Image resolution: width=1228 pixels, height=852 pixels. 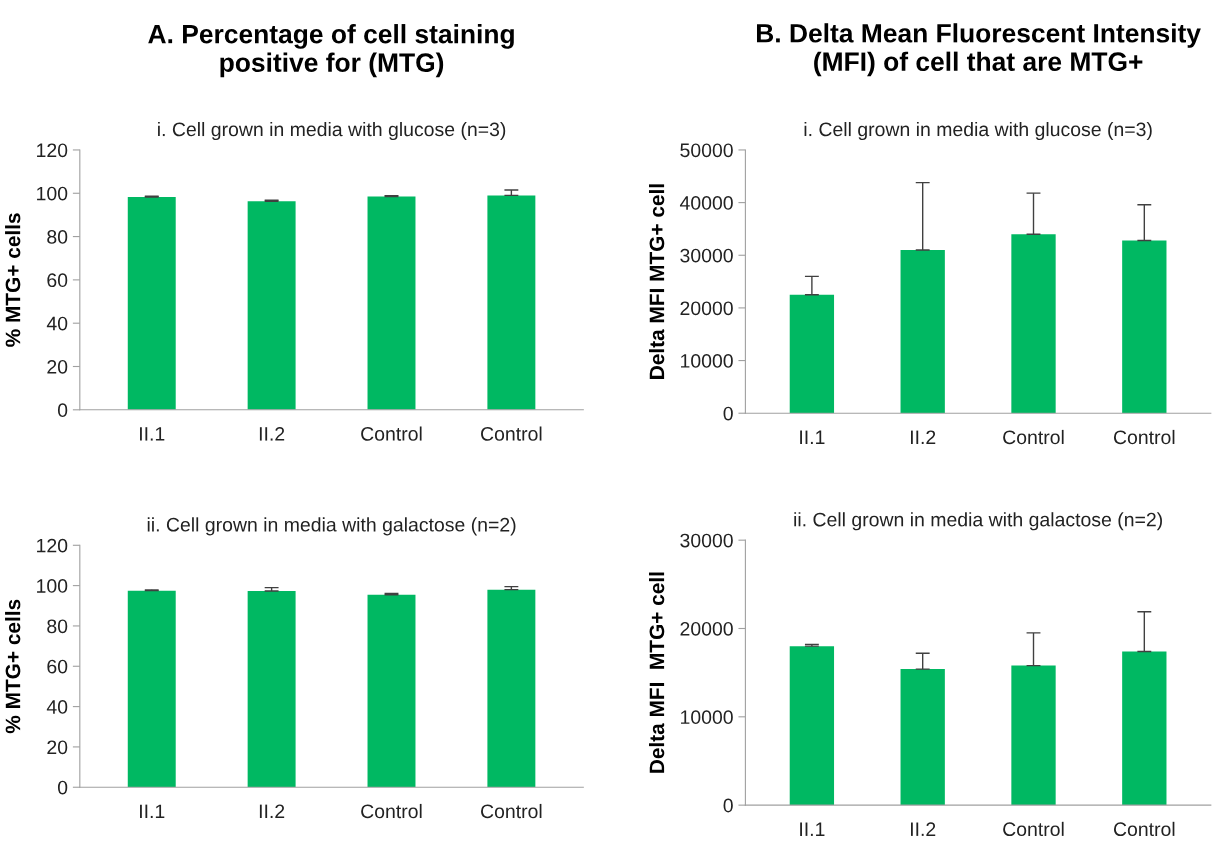 What do you see at coordinates (706, 203) in the screenshot?
I see `y-tick-label: 40000` at bounding box center [706, 203].